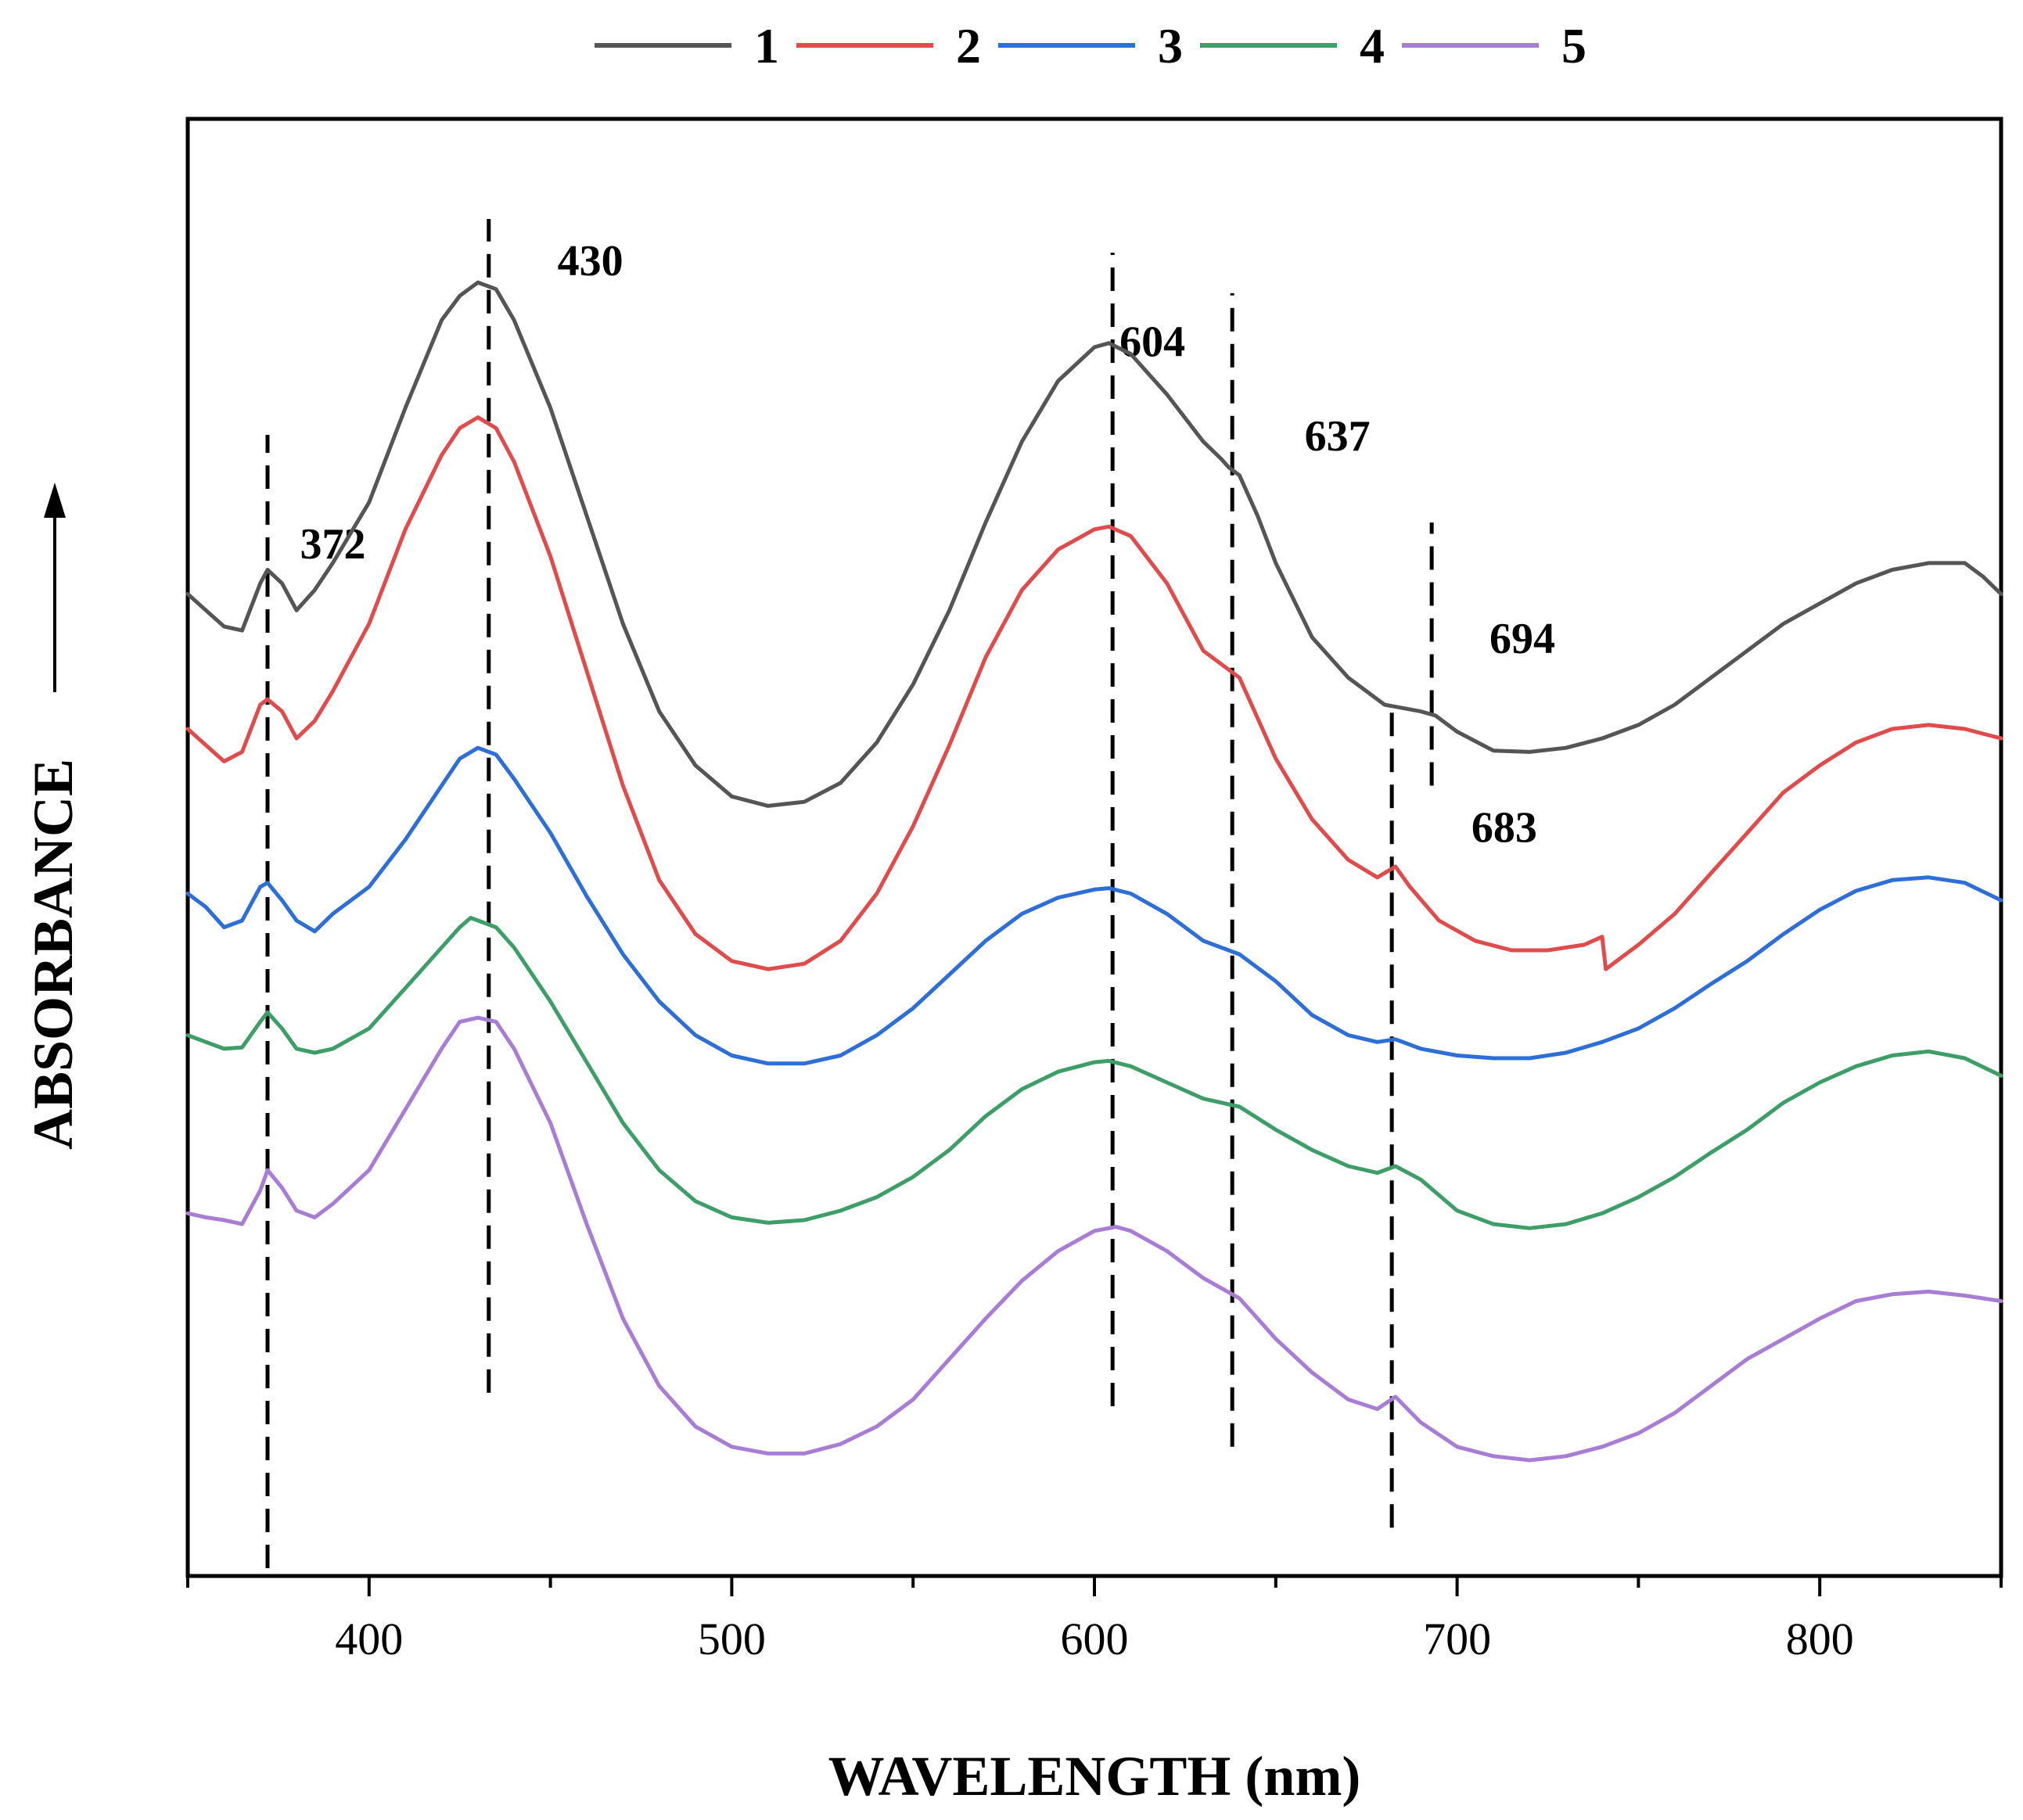  I want to click on y-axis-arrow-head, so click(55, 500).